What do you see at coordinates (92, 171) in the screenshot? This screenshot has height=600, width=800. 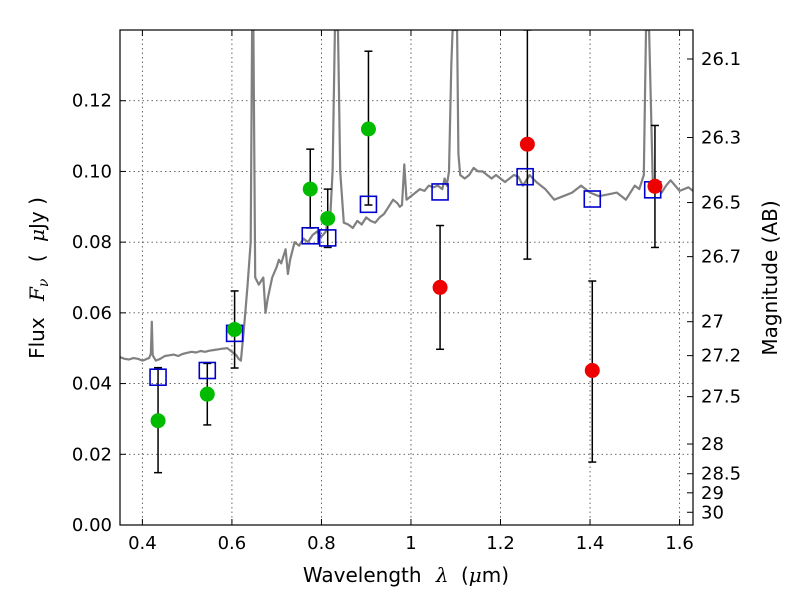 I see `y-tick-label: 0.10` at bounding box center [92, 171].